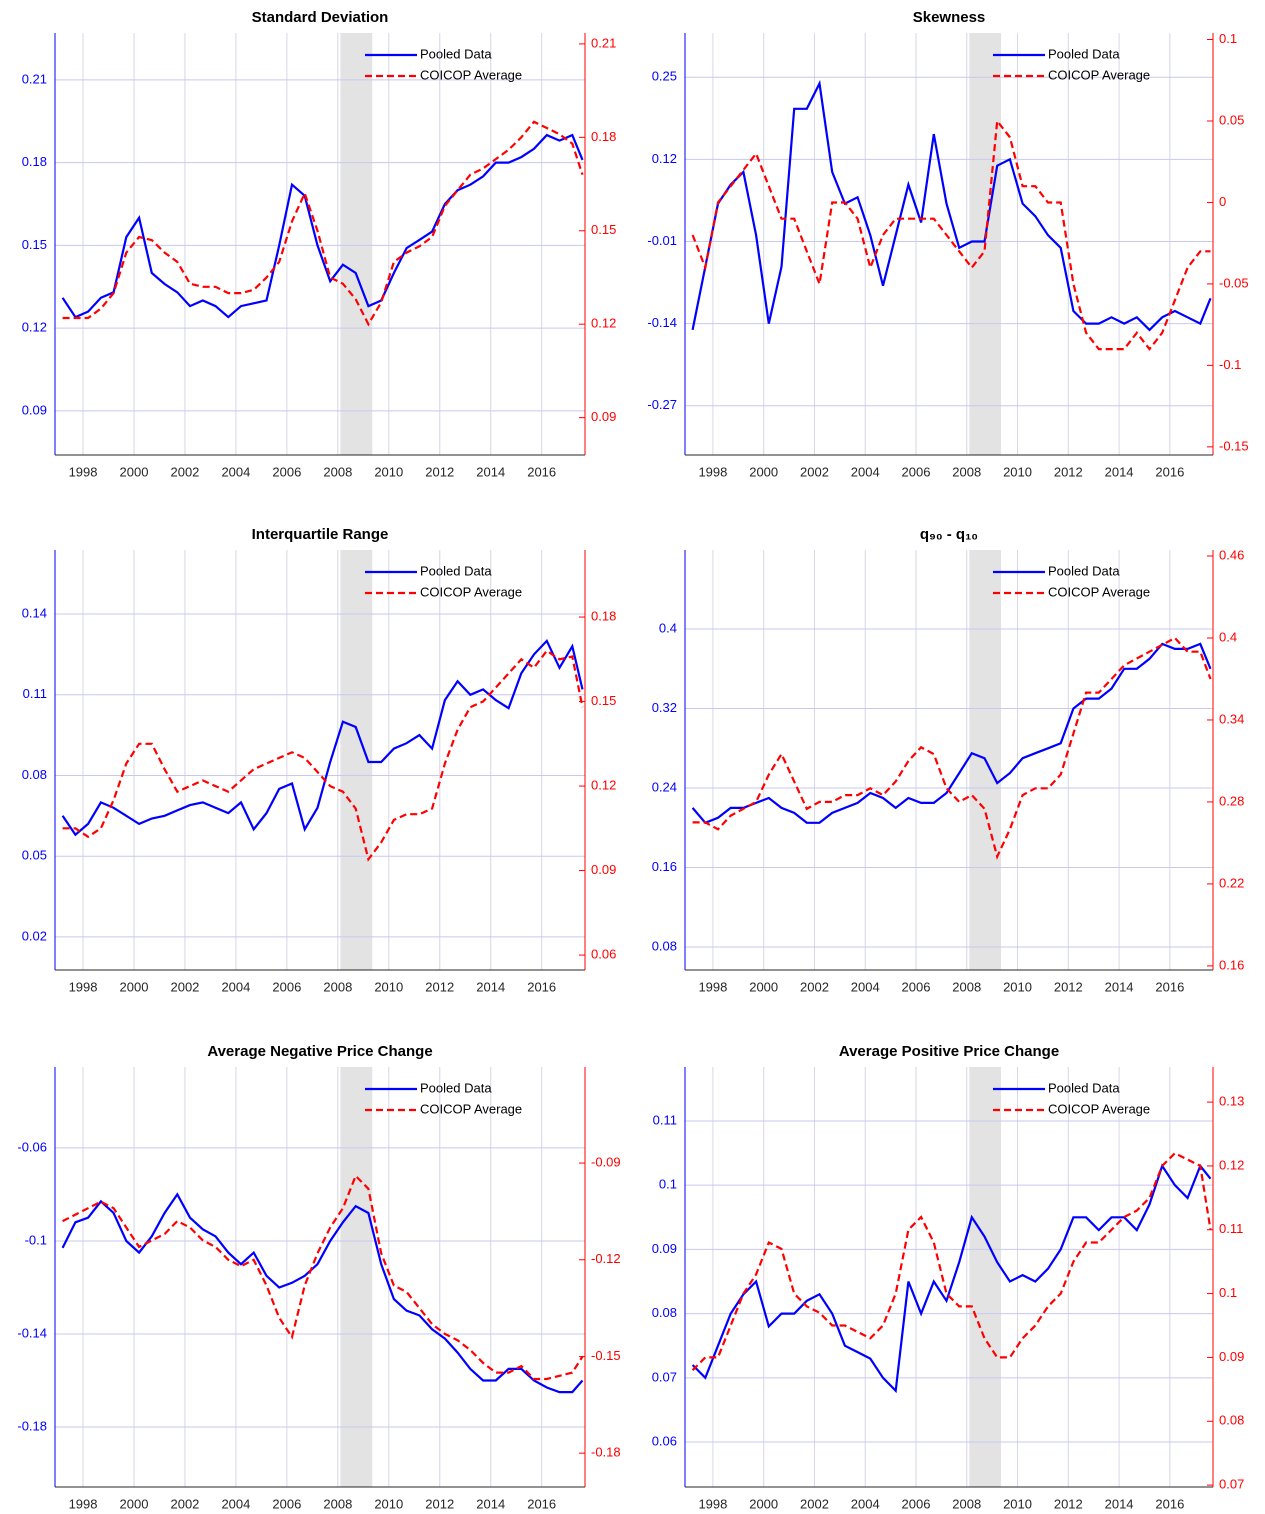 Image resolution: width=1265 pixels, height=1514 pixels. What do you see at coordinates (603, 954) in the screenshot?
I see `y2-tick-label: 0.06` at bounding box center [603, 954].